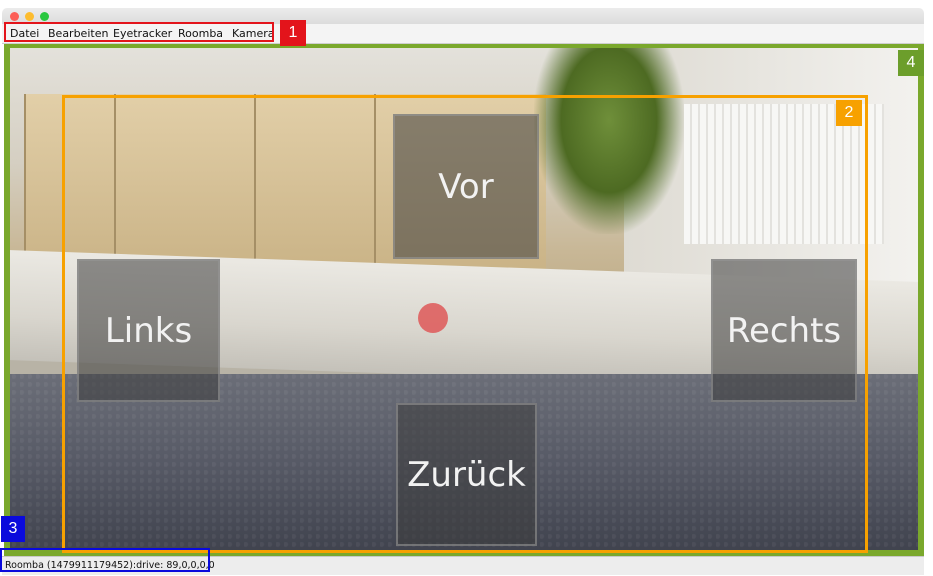  Describe the element at coordinates (293, 33) in the screenshot. I see `callout-menu: 1` at that location.